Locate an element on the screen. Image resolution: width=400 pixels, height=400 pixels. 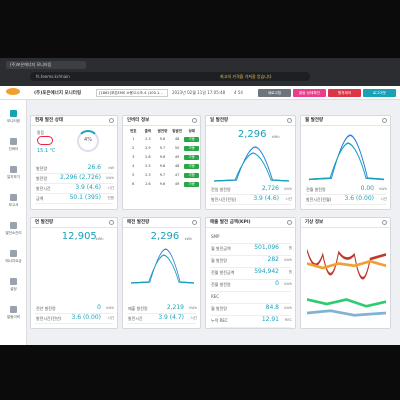
header-button: 알람·상태확인 is located at coordinates (309, 93).